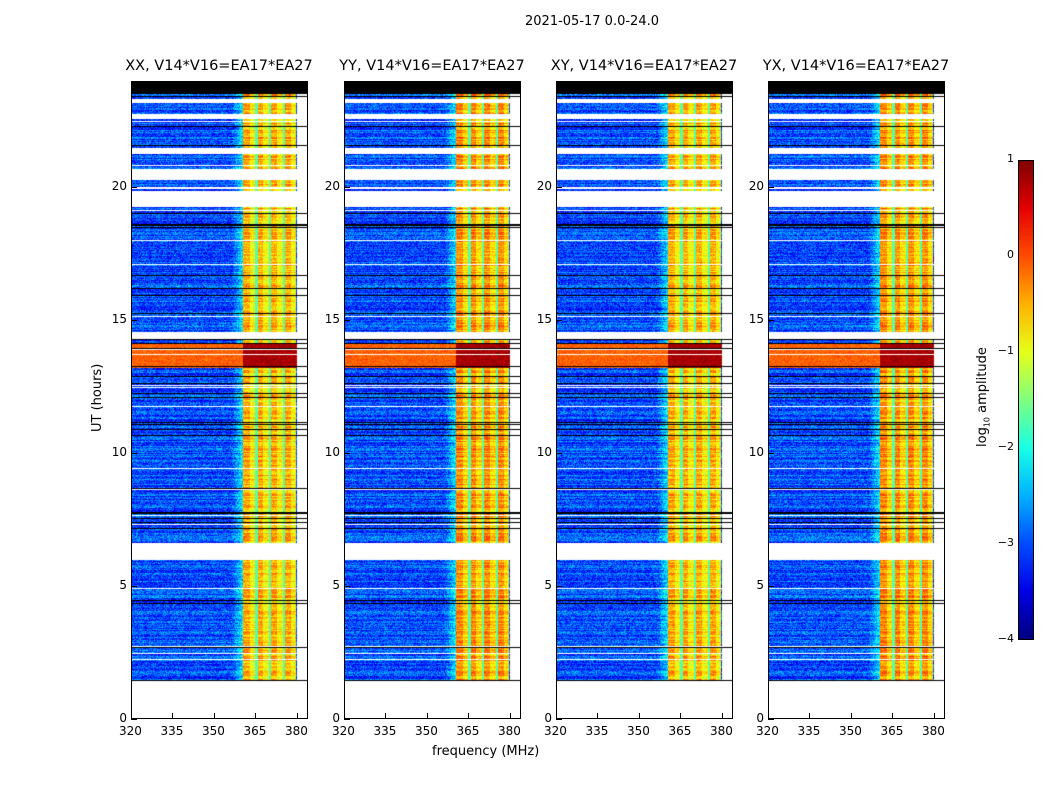  What do you see at coordinates (1005, 446) in the screenshot?
I see `colorbar-tick-label: −2` at bounding box center [1005, 446].